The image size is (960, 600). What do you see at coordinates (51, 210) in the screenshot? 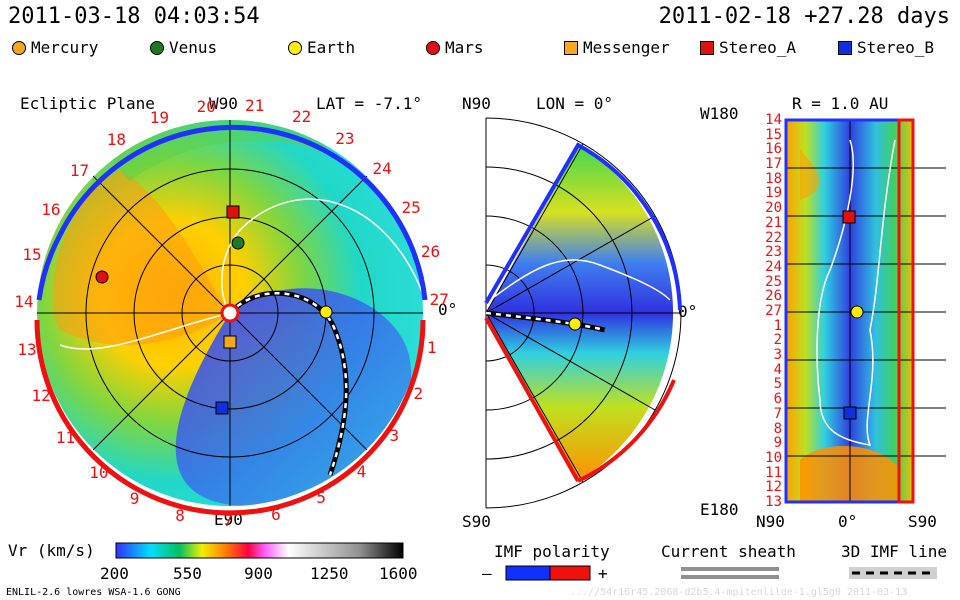
I see `carrington-tick-label: 16` at bounding box center [51, 210].